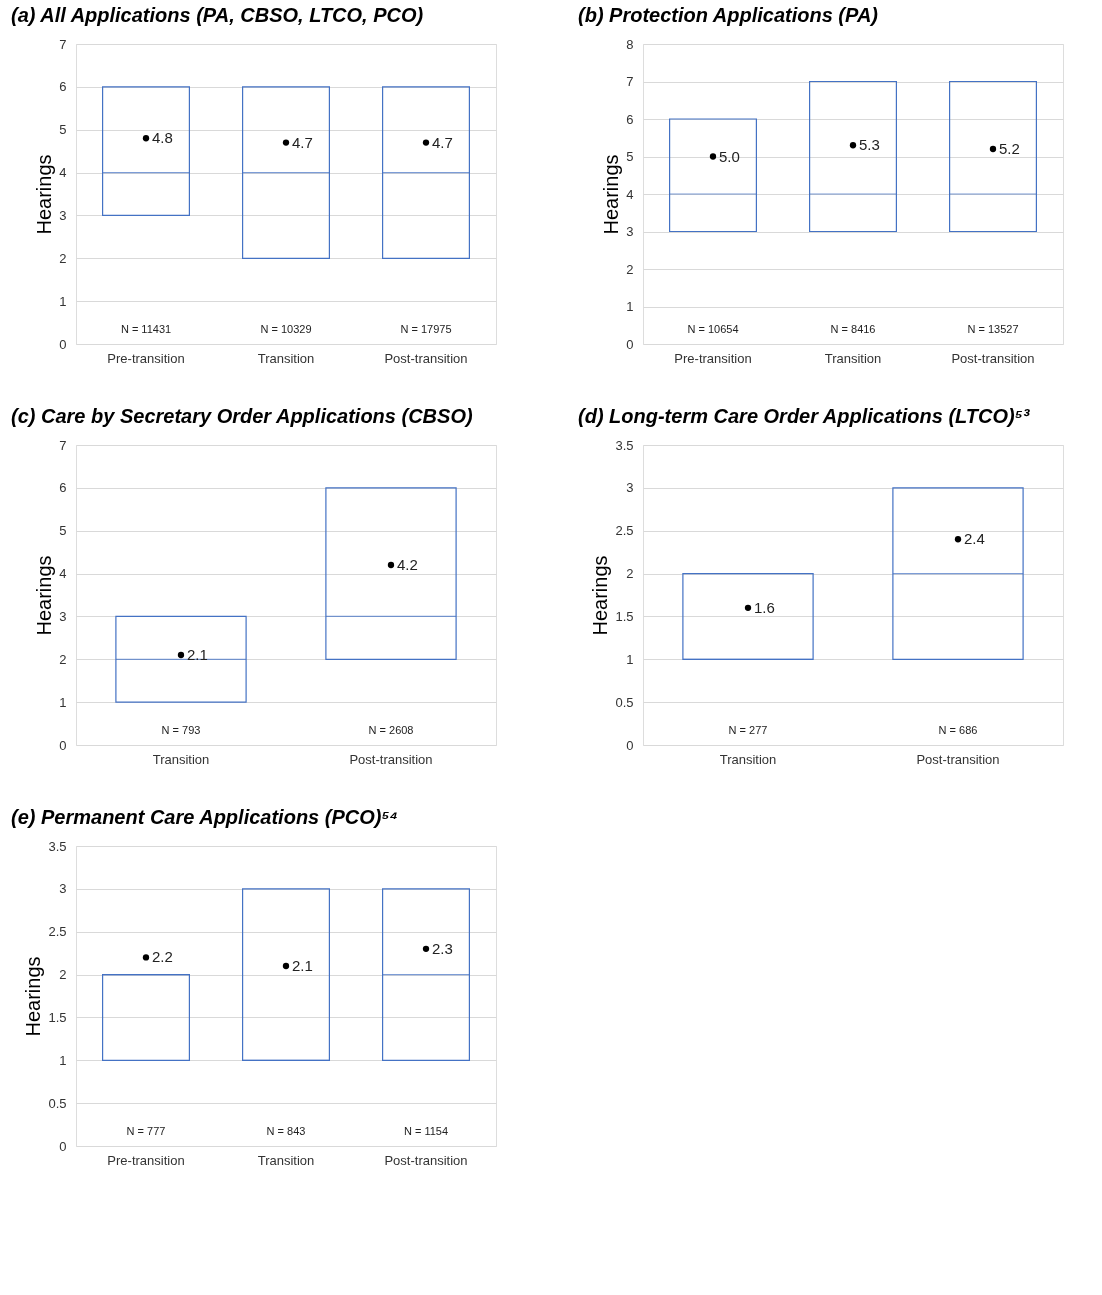  What do you see at coordinates (869, 145) in the screenshot?
I see `annotation: 5.3` at bounding box center [869, 145].